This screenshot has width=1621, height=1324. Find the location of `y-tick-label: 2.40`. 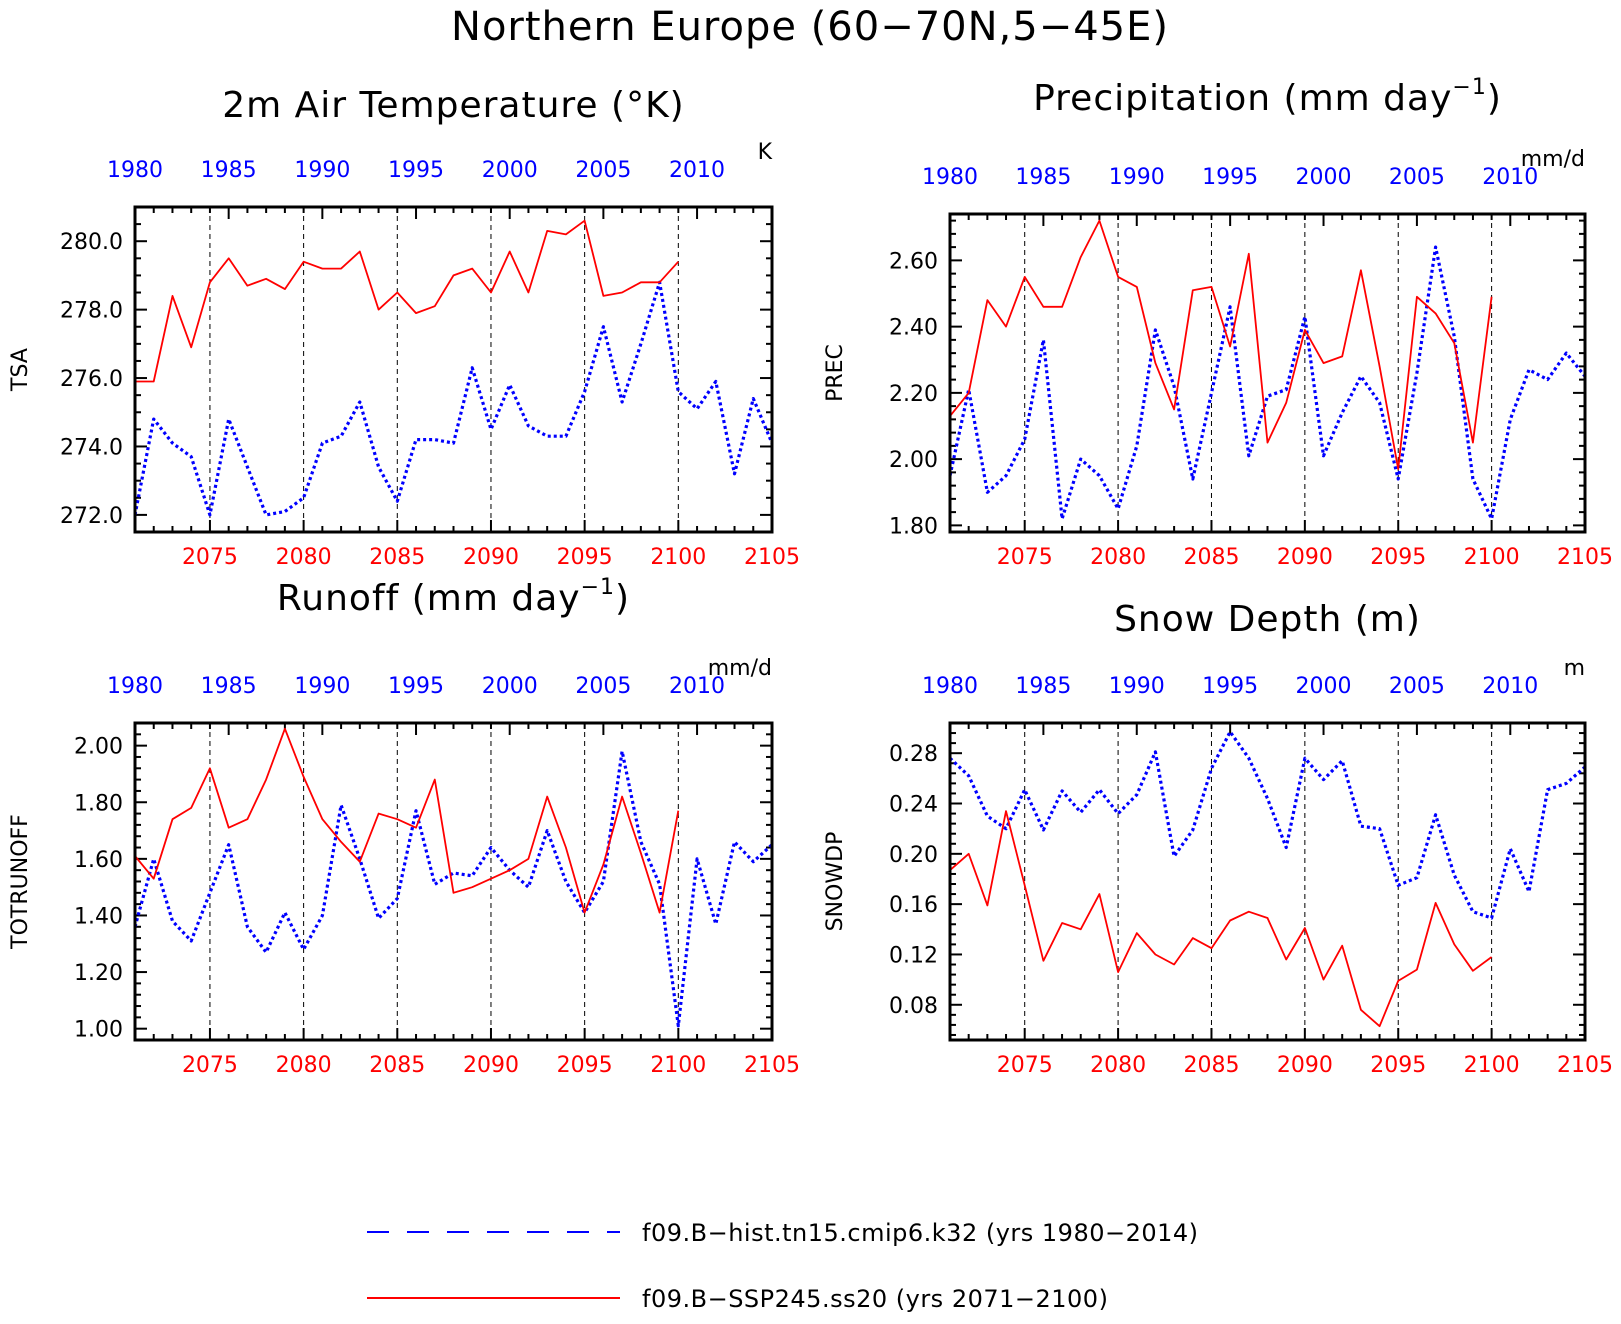

y-tick-label: 2.40 is located at coordinates (913, 328).